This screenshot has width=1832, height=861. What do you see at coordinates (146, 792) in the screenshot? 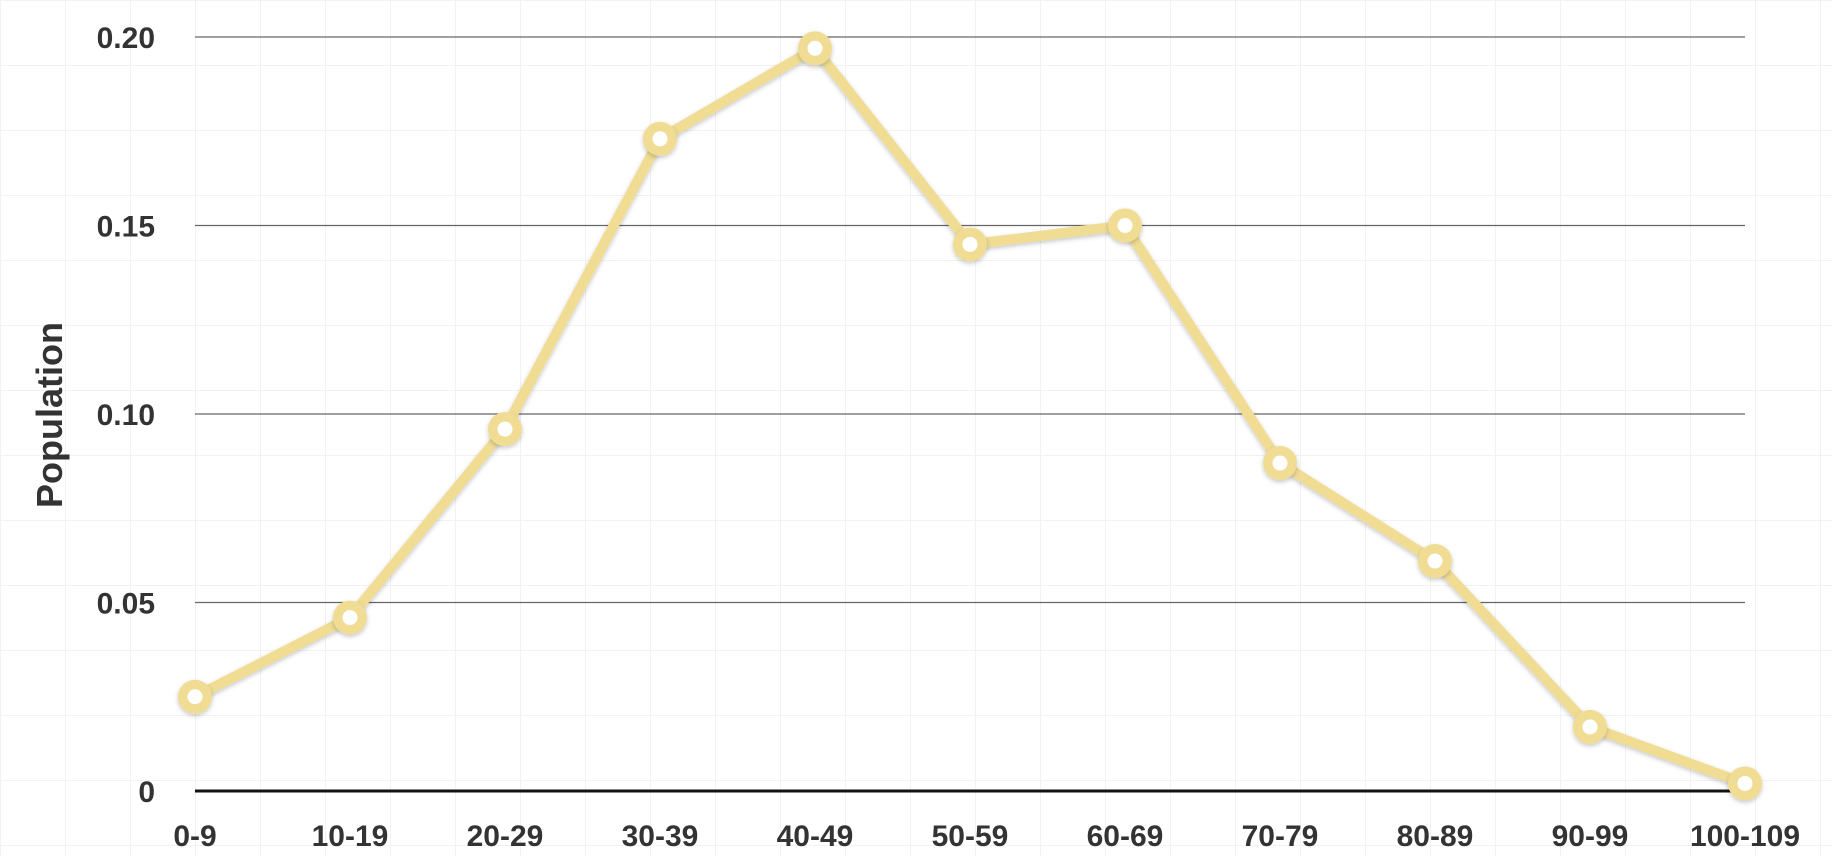
I see `y-tick-label: 0` at bounding box center [146, 792].